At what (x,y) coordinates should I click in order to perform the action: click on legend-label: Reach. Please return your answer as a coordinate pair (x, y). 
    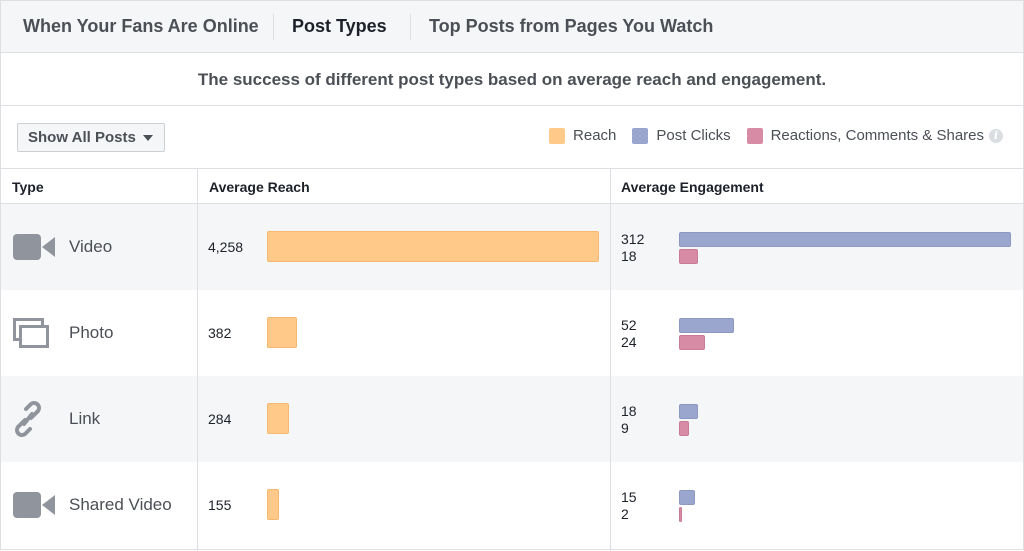
    Looking at the image, I should click on (595, 135).